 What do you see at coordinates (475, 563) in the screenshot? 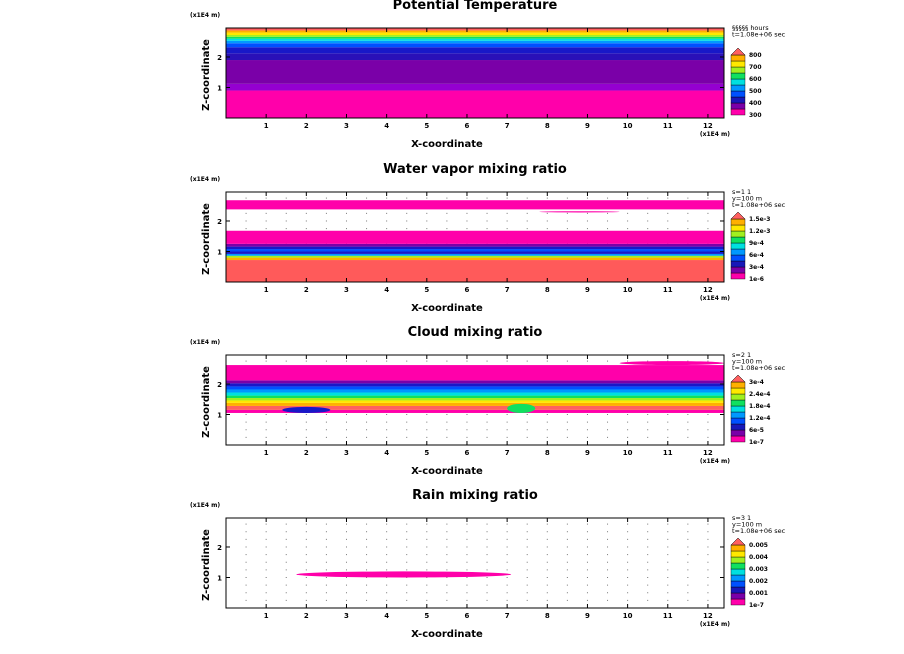
I see `plot-frame` at bounding box center [475, 563].